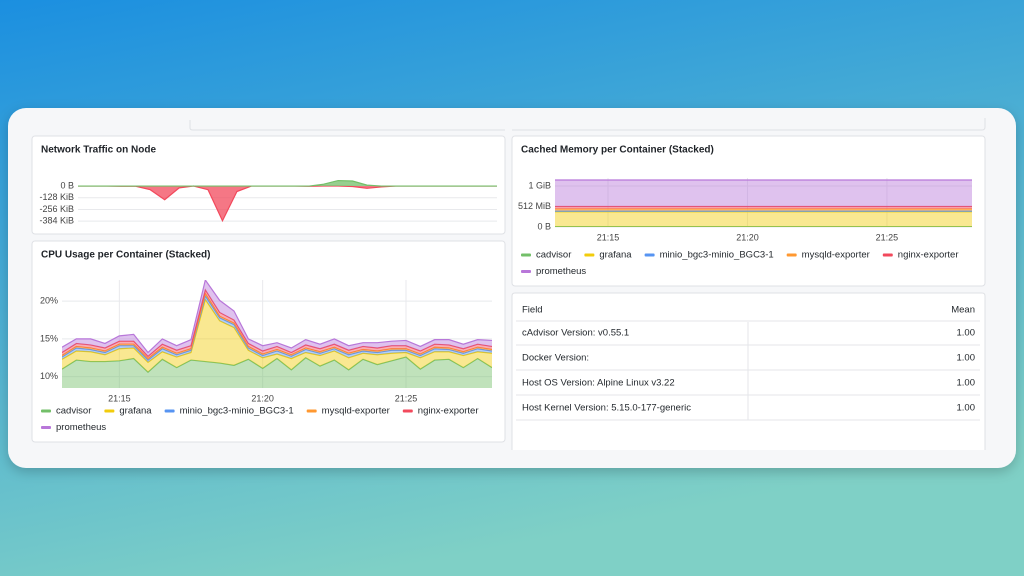 This screenshot has height=576, width=1024. I want to click on cell: Host Kernel Version: 5.15.0-177-generic, so click(606, 408).